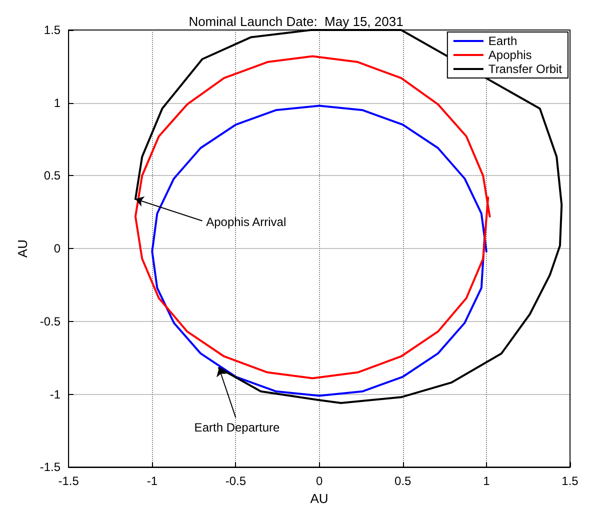 Image resolution: width=592 pixels, height=518 pixels. What do you see at coordinates (22, 249) in the screenshot?
I see `y-axis-title: AU` at bounding box center [22, 249].